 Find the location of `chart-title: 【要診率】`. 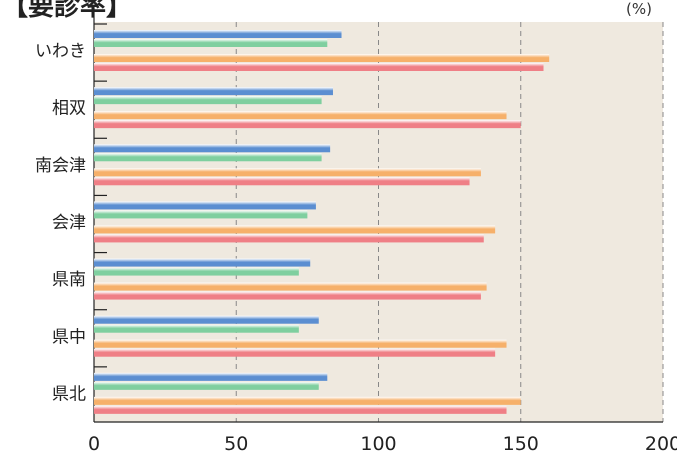

chart-title: 【要診率】 is located at coordinates (67, 11).